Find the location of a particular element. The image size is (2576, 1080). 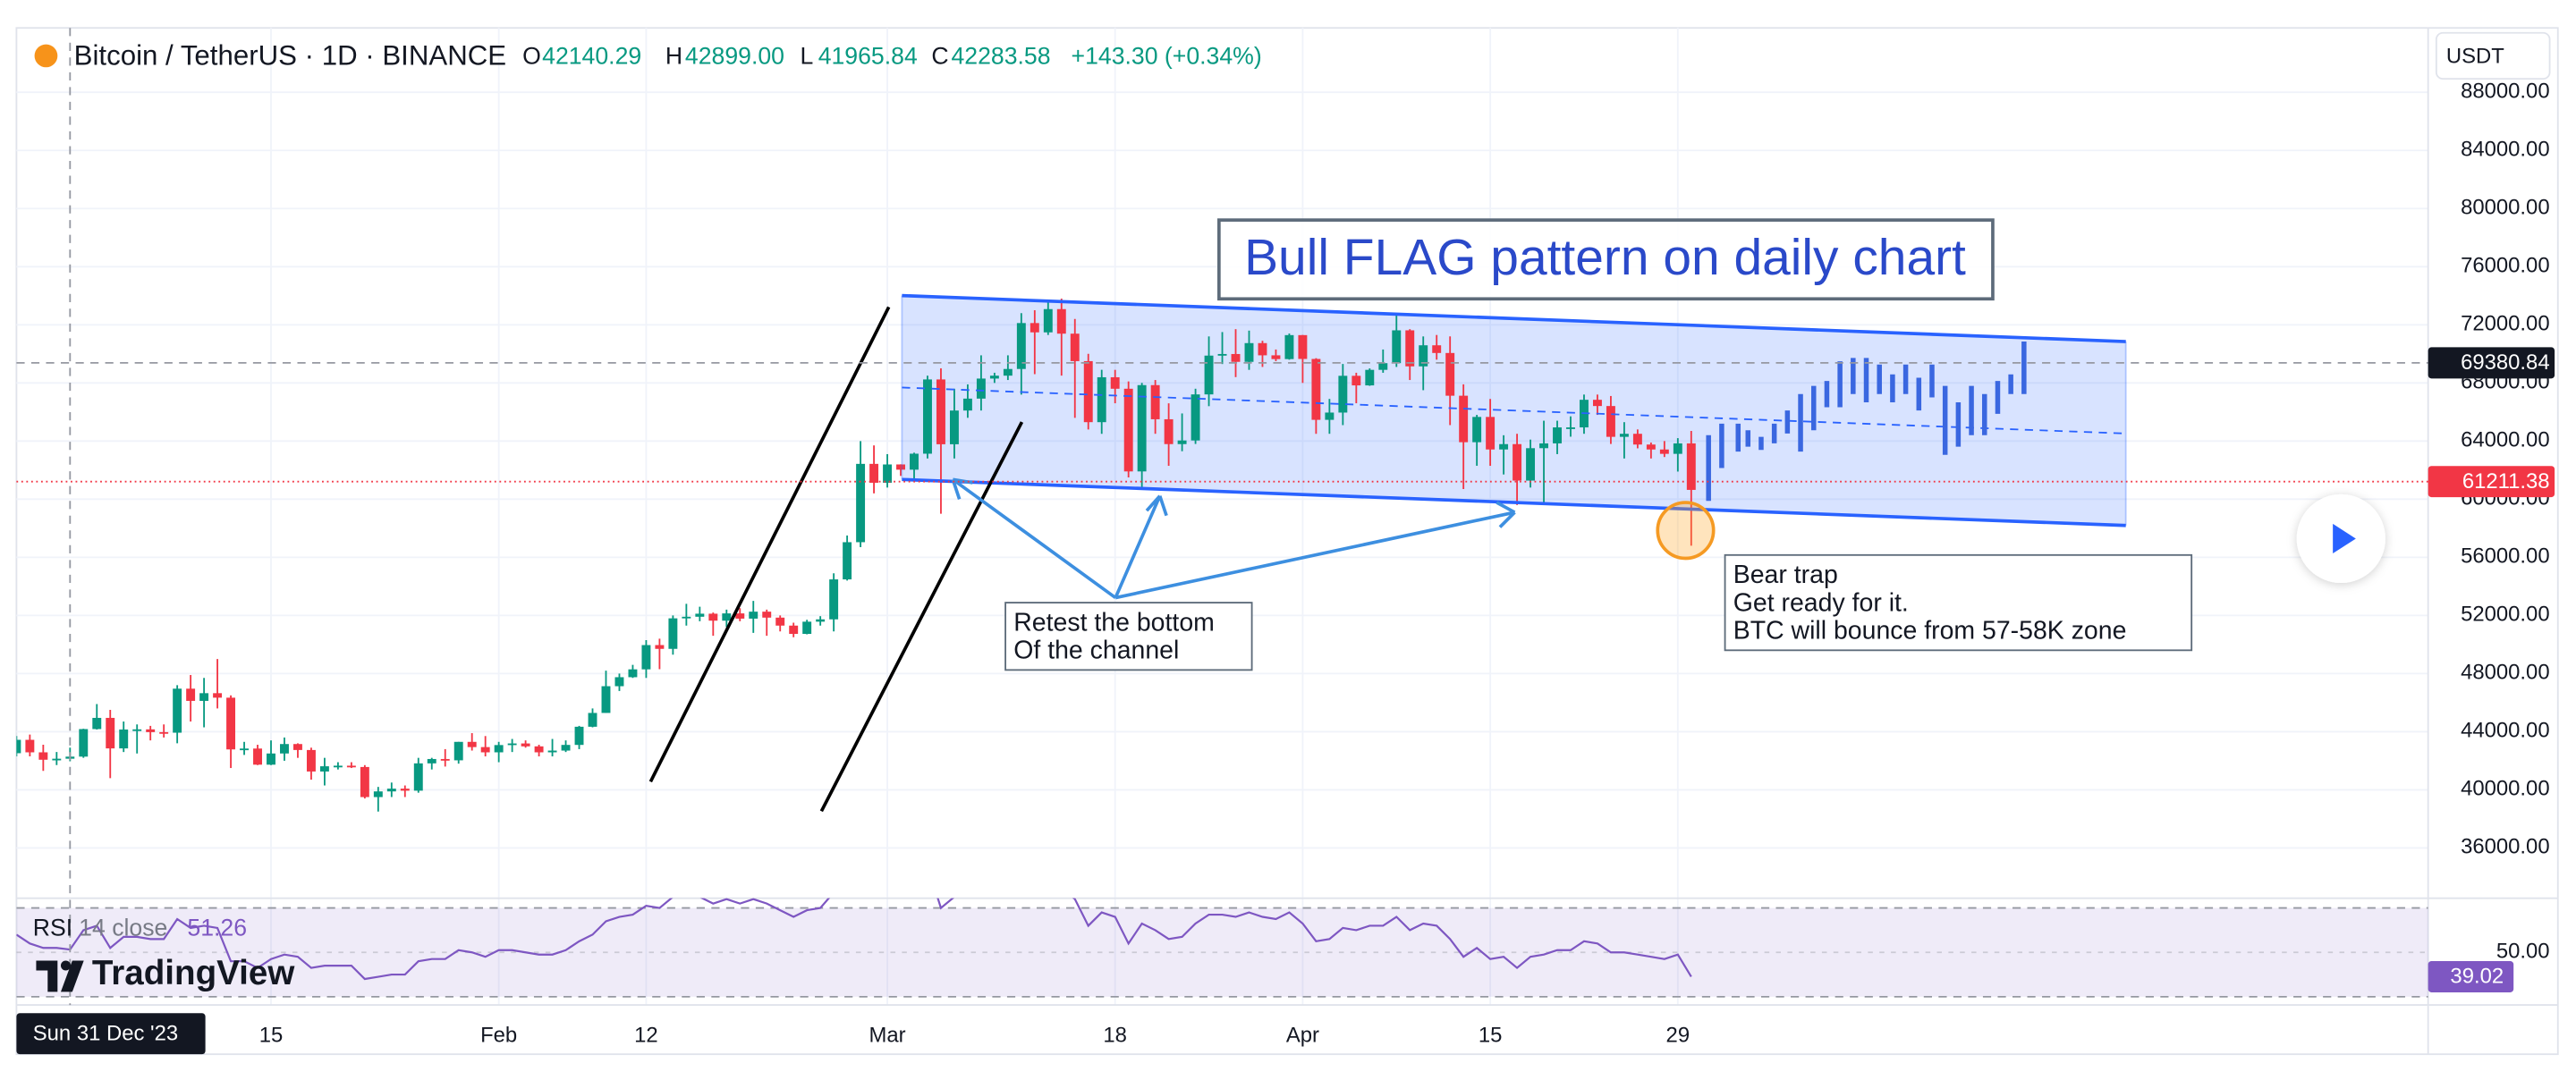

change: +143.30 (+0.34%) is located at coordinates (1167, 55).